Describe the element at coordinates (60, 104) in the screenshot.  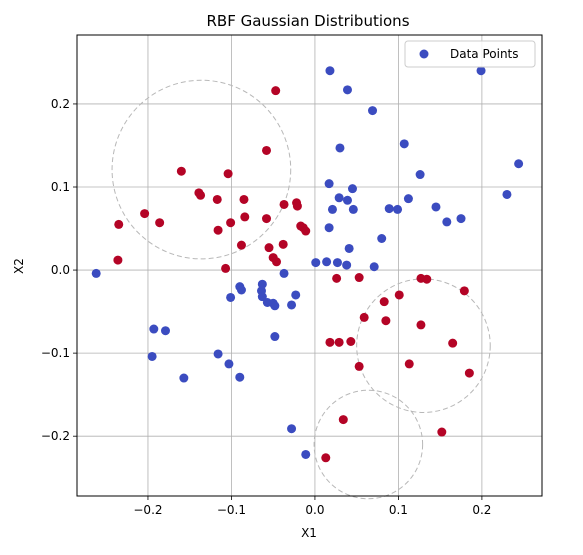
I see `y-tick-label: 0.2` at that location.